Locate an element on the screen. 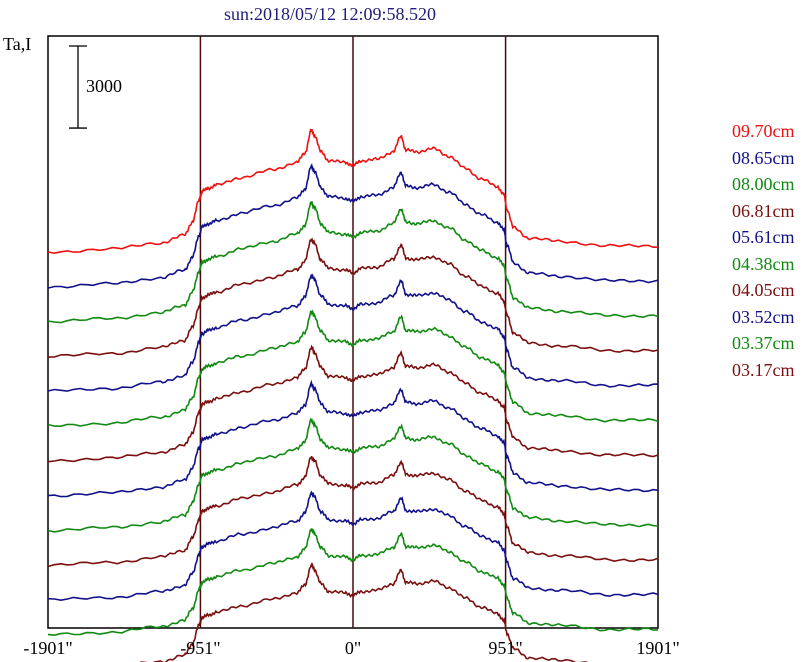 The height and width of the screenshot is (662, 807). legend-entry: 09.70cm is located at coordinates (763, 131).